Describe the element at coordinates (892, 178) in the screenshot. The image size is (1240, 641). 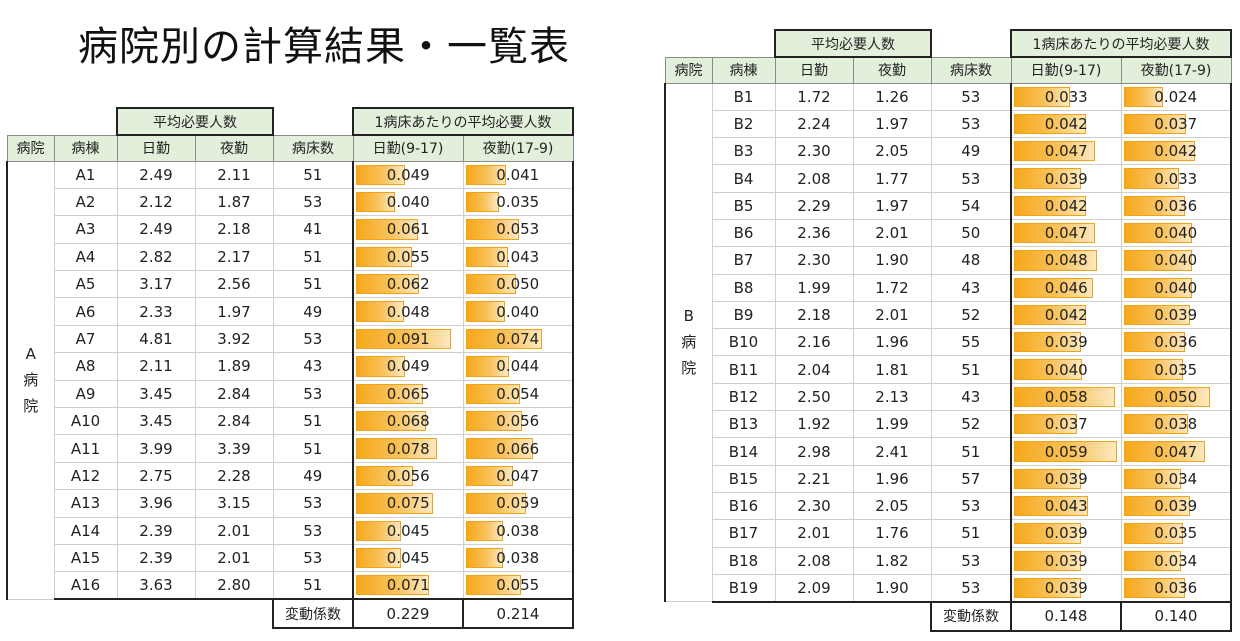
I see `night-cell: 1.77` at that location.